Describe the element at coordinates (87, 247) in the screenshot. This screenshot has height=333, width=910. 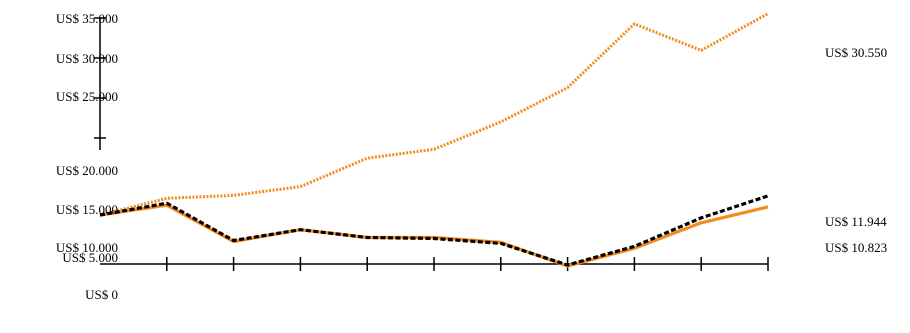
I see `y-tick-label: US$ 10.000` at that location.